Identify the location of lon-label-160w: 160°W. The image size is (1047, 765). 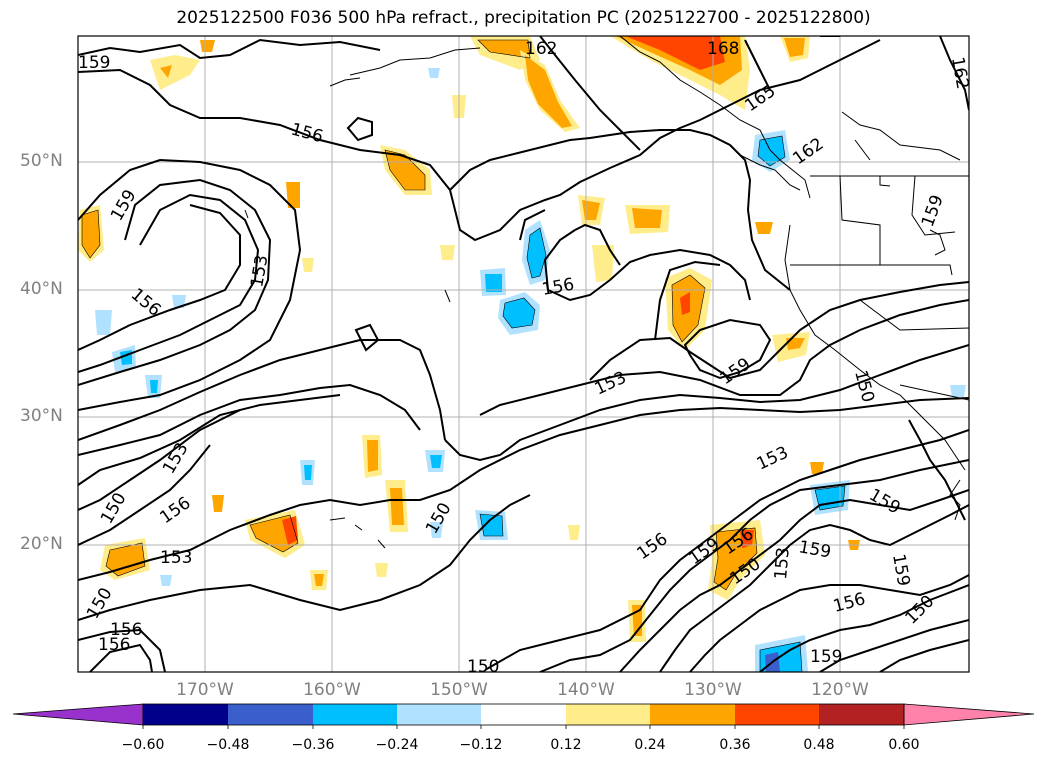
(332, 690).